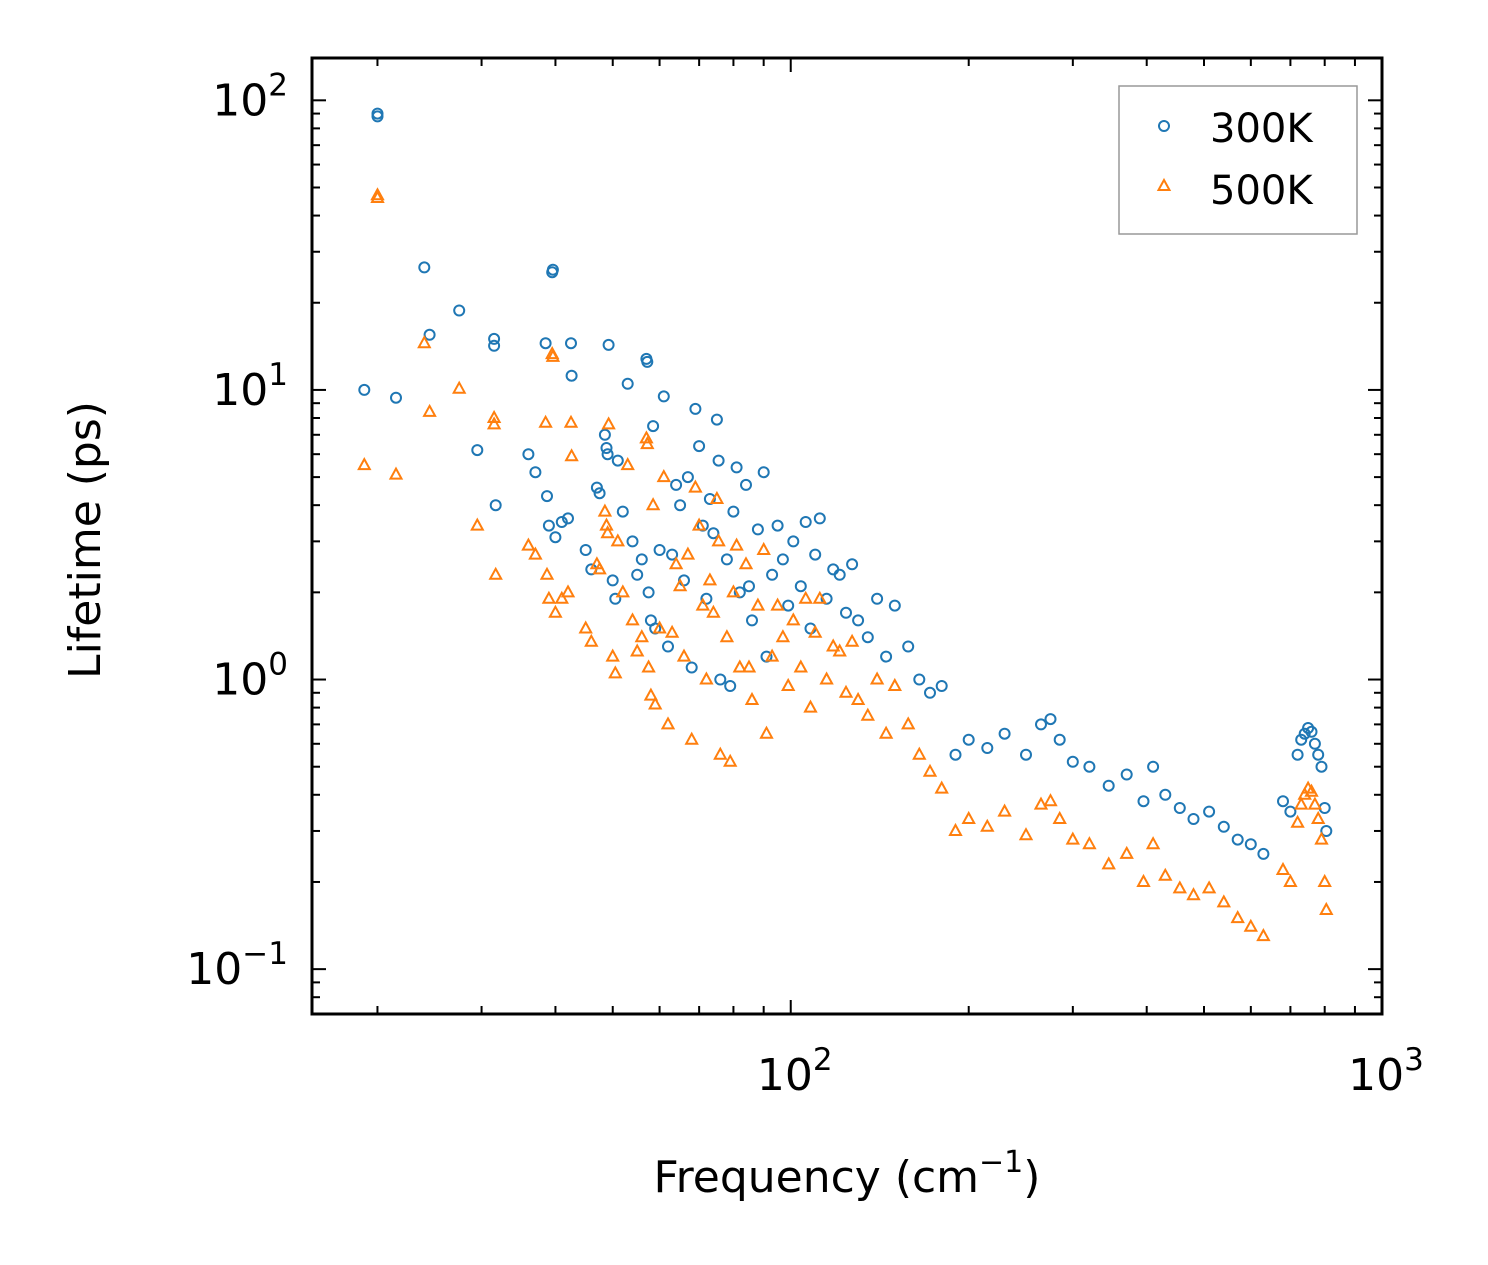  Describe the element at coordinates (250, 96) in the screenshot. I see `y-tick-label-100: 102` at that location.